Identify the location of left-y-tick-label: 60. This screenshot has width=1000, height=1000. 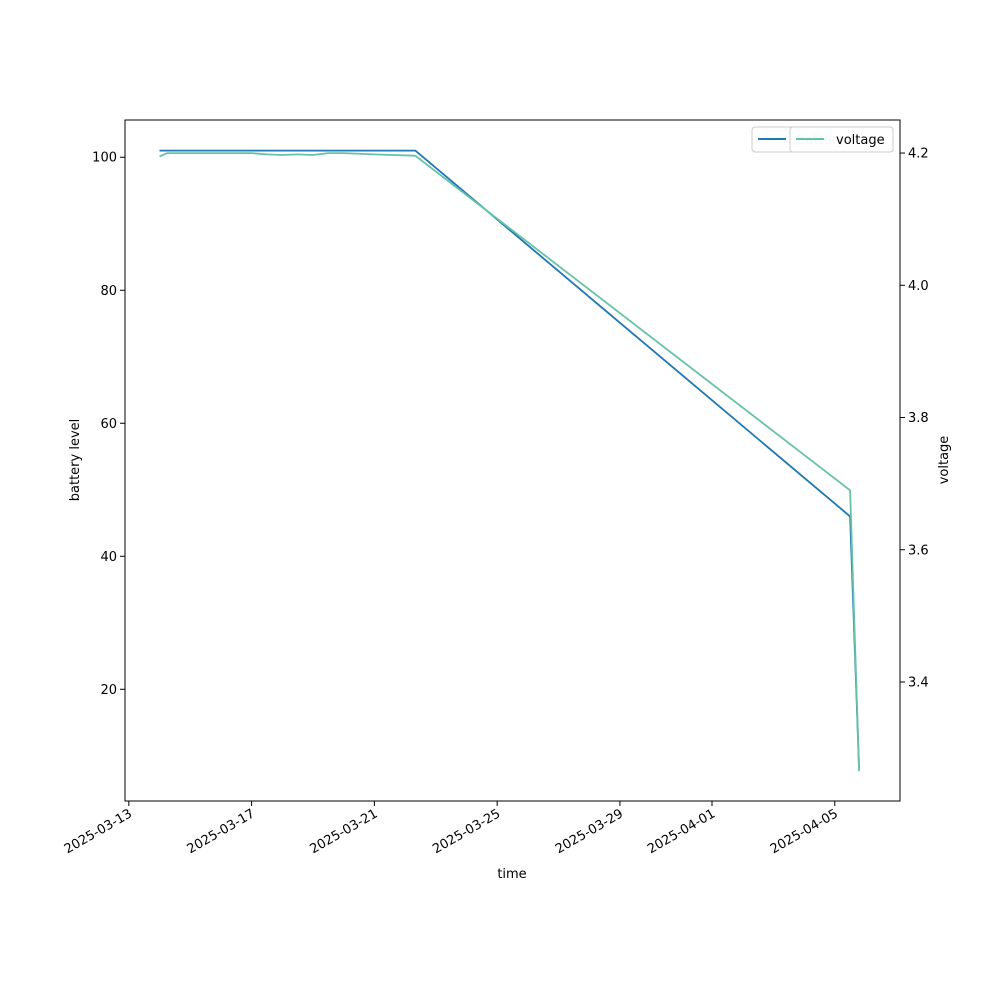
(108, 424).